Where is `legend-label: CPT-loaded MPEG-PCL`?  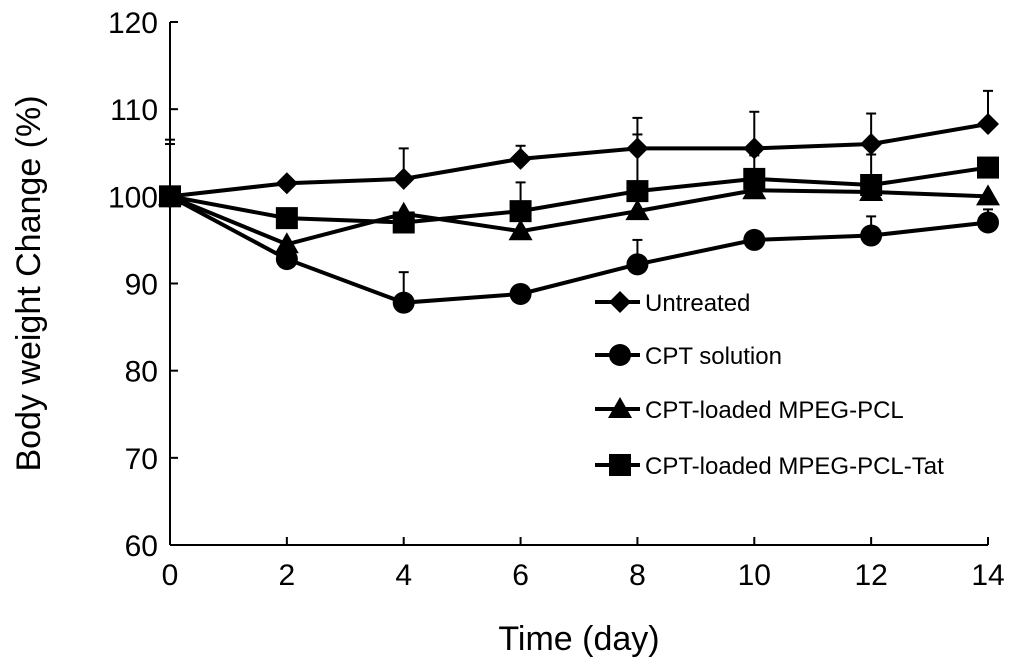
legend-label: CPT-loaded MPEG-PCL is located at coordinates (774, 410).